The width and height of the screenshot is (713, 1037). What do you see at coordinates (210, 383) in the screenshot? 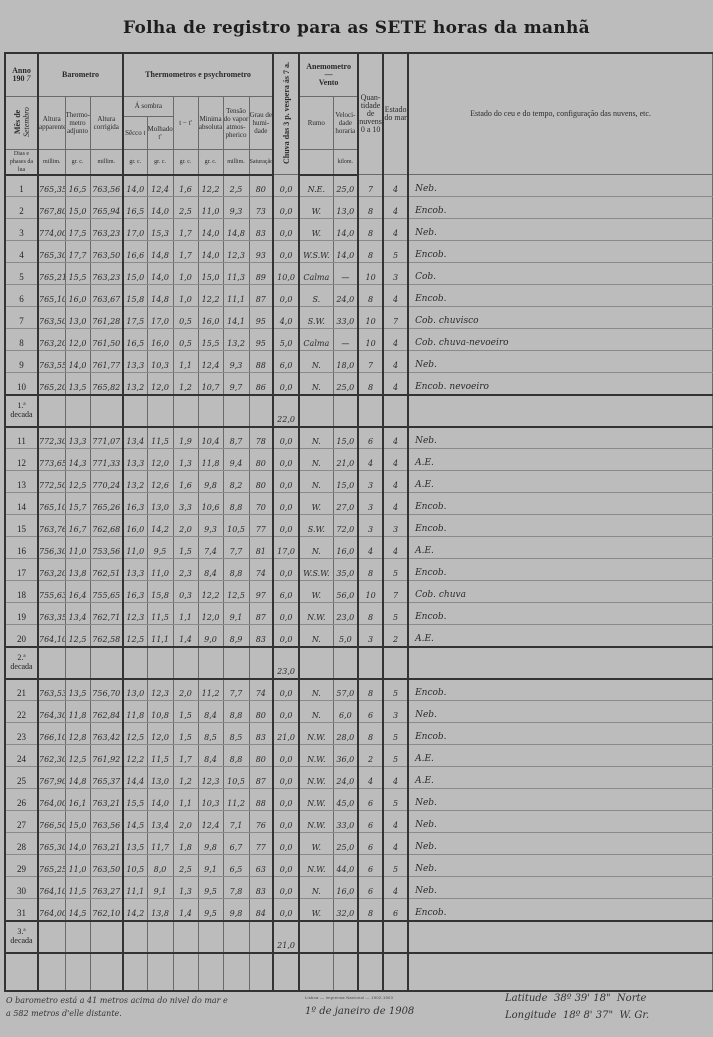
I see `minima-cell: 10,7` at bounding box center [210, 383].